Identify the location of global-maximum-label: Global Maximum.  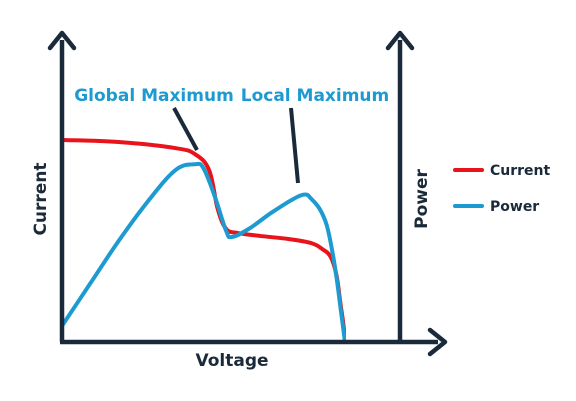
(154, 96).